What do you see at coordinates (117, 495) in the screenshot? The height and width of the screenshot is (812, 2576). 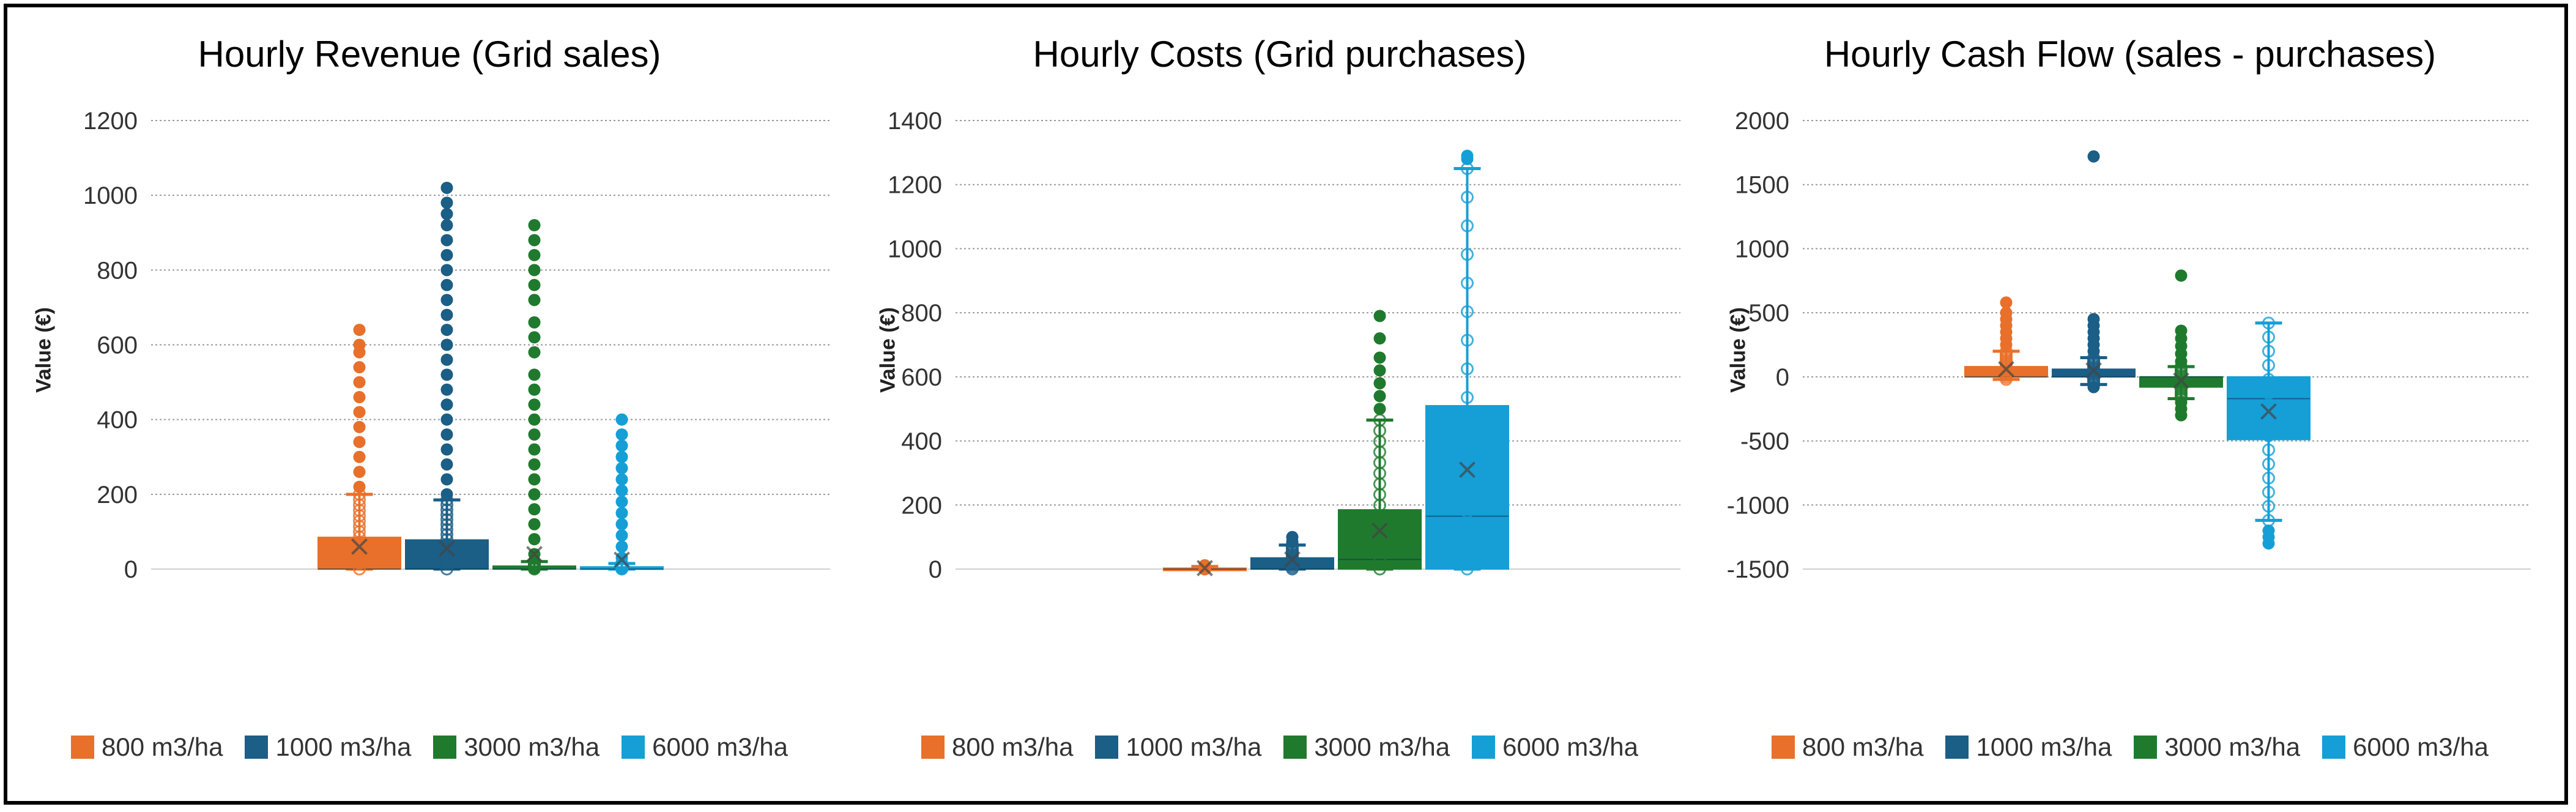 I see `y-tick-label: 200` at bounding box center [117, 495].